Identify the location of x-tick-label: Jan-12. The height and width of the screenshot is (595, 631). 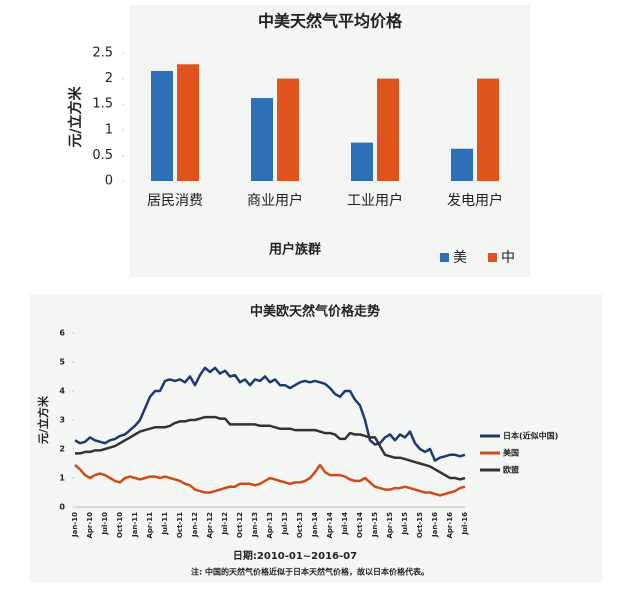
(195, 525).